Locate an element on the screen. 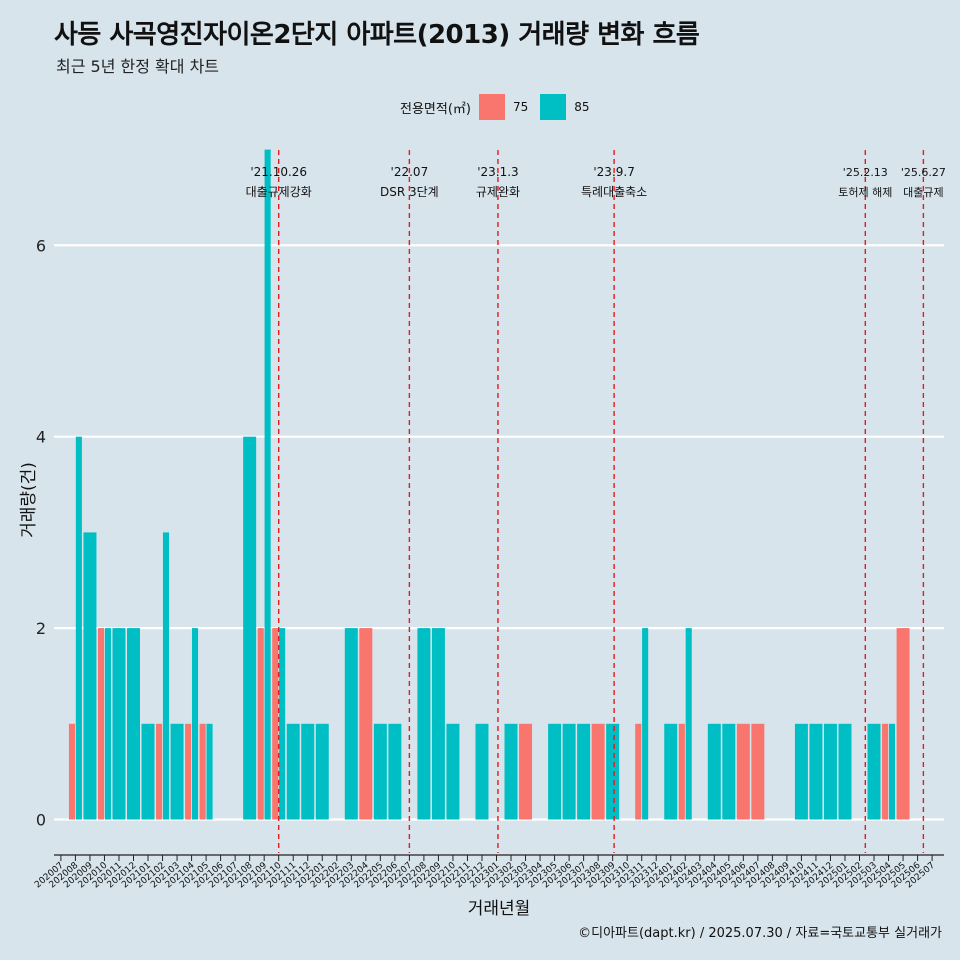  event-date-0: '21.10.26 is located at coordinates (278, 172).